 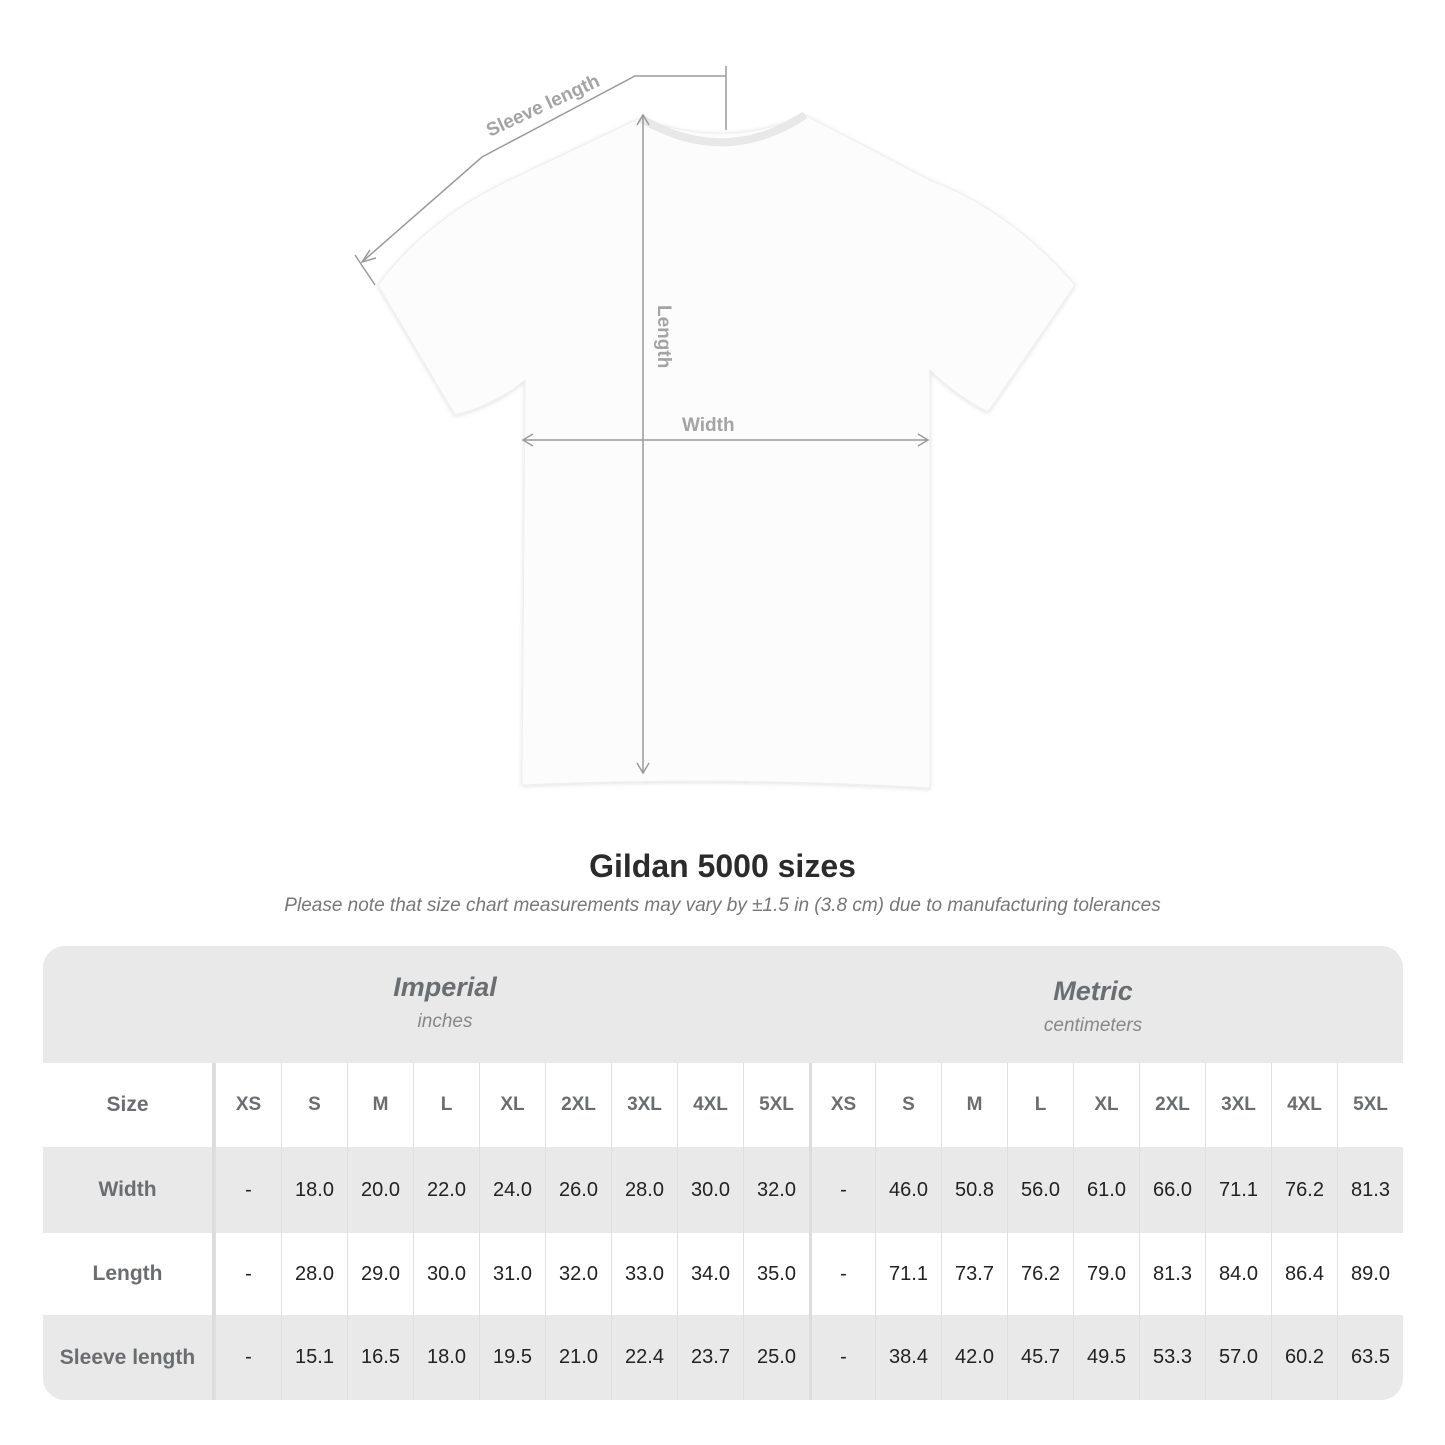 I want to click on value-cell: 31.0, so click(x=512, y=1274).